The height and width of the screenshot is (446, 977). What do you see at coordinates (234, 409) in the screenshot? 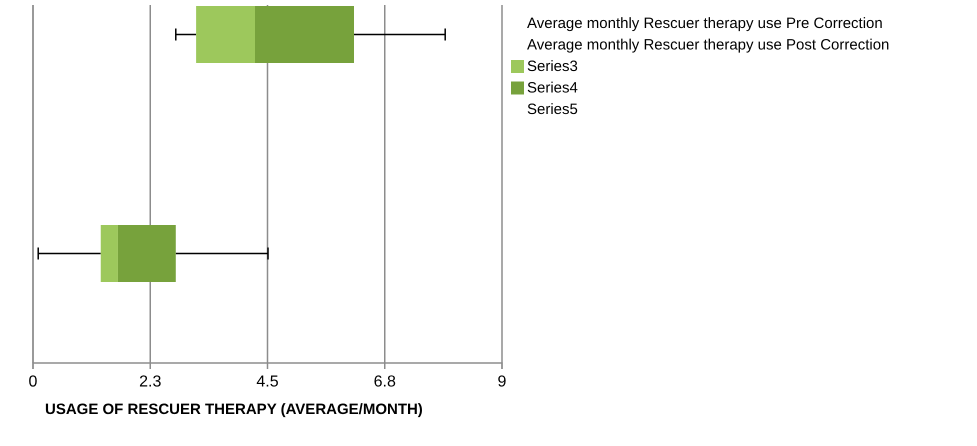
I see `x-axis-title: USAGE OF RESCUER THERAPY (AVERAGE/MONTH)` at bounding box center [234, 409].